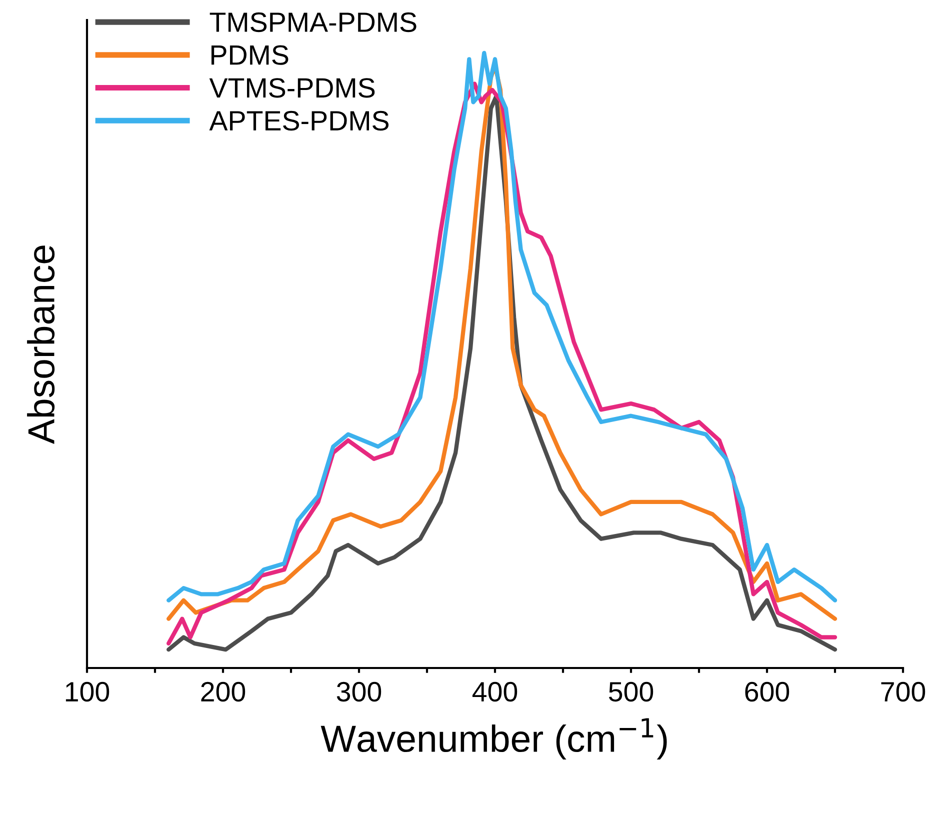 This screenshot has height=818, width=939. Describe the element at coordinates (250, 55) in the screenshot. I see `legend-label: PDMS` at that location.